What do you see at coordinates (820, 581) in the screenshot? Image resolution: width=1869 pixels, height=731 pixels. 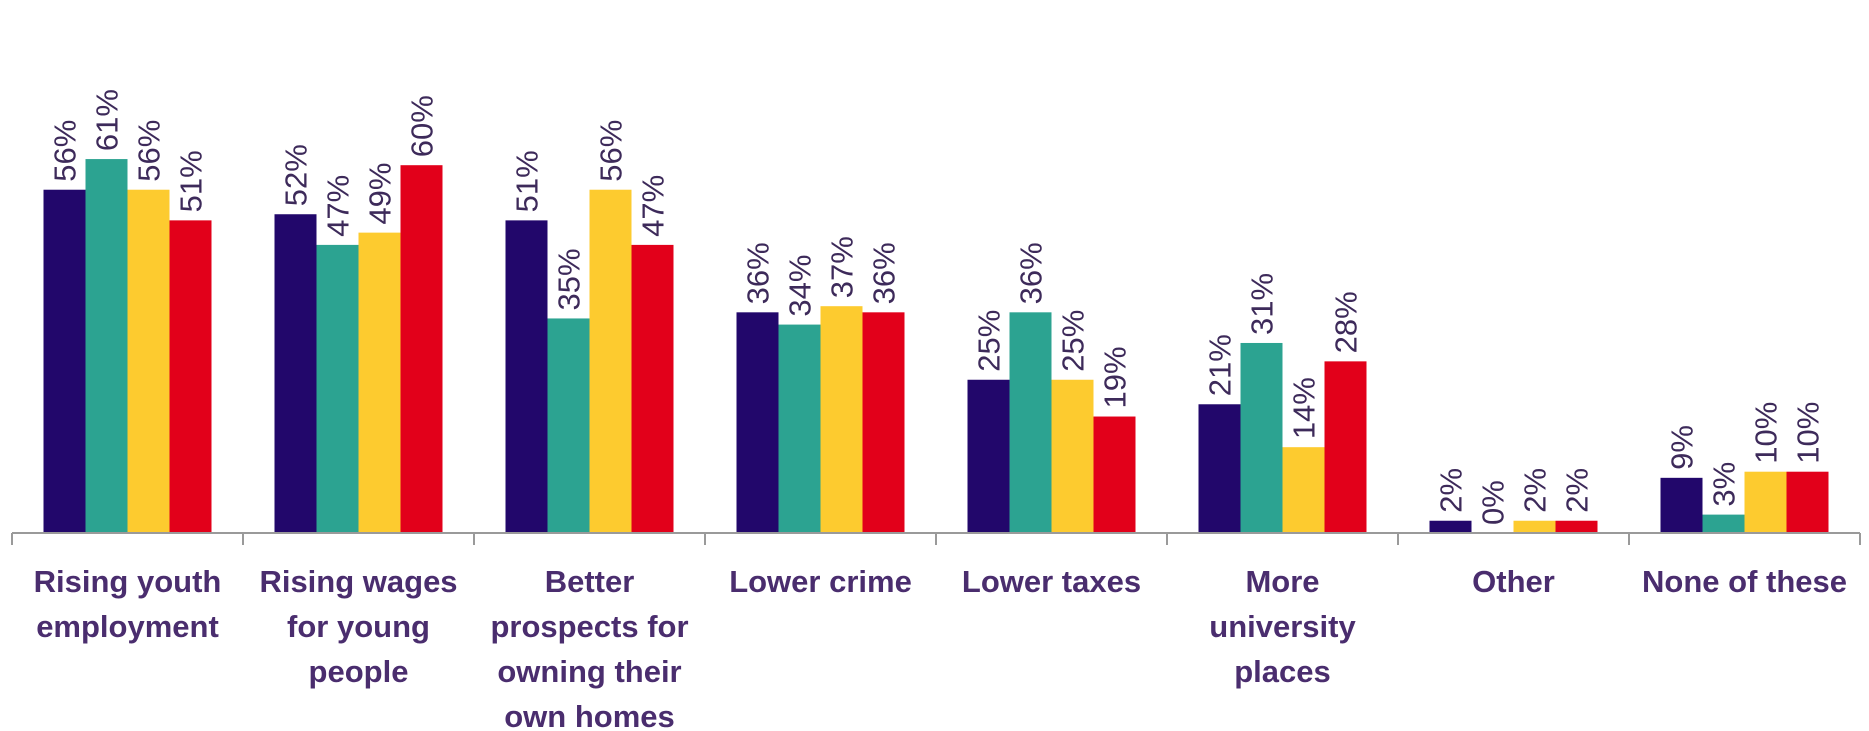 I see `category-label: Lower crime` at bounding box center [820, 581].